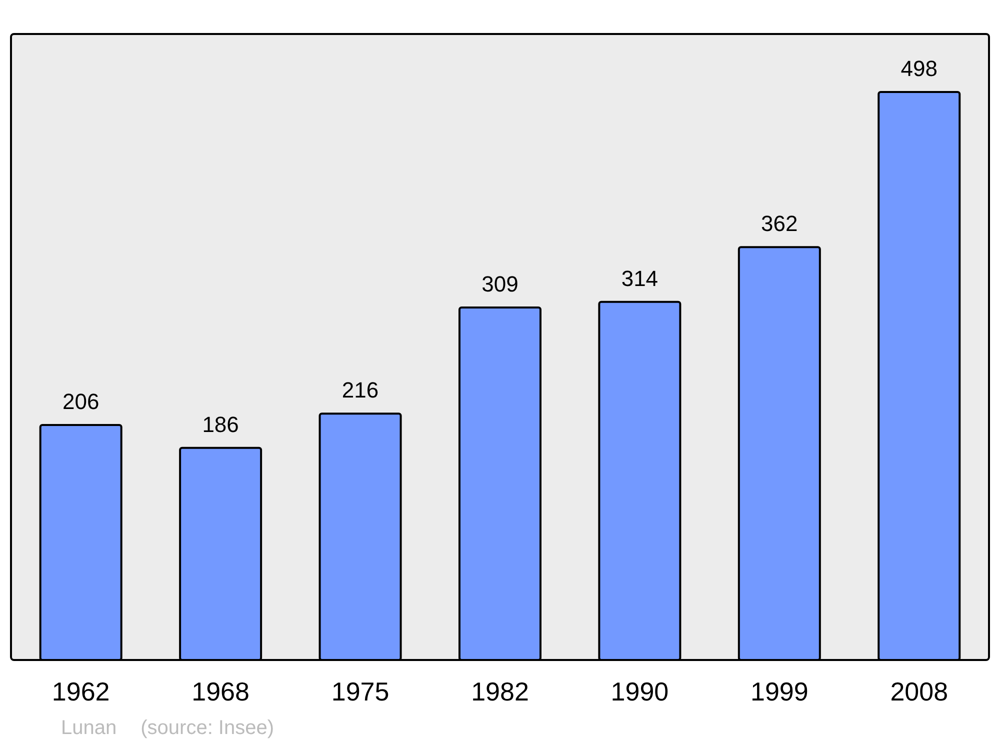  Describe the element at coordinates (220, 424) in the screenshot. I see `data-label: 186` at that location.